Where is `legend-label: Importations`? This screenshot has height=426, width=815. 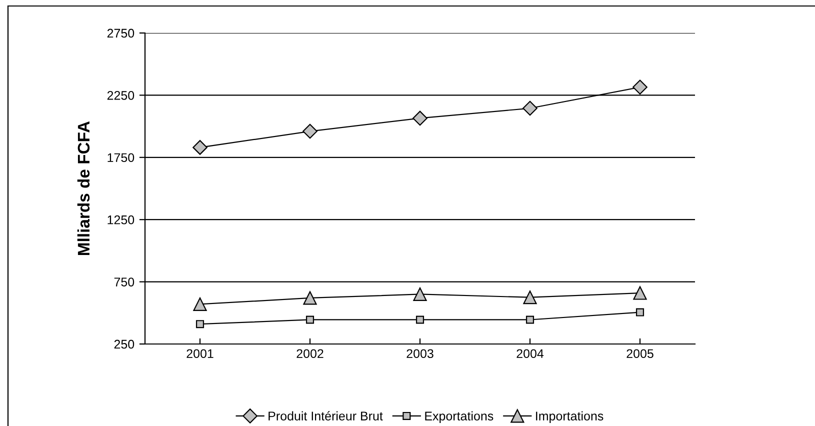
legend-label: Importations is located at coordinates (570, 417).